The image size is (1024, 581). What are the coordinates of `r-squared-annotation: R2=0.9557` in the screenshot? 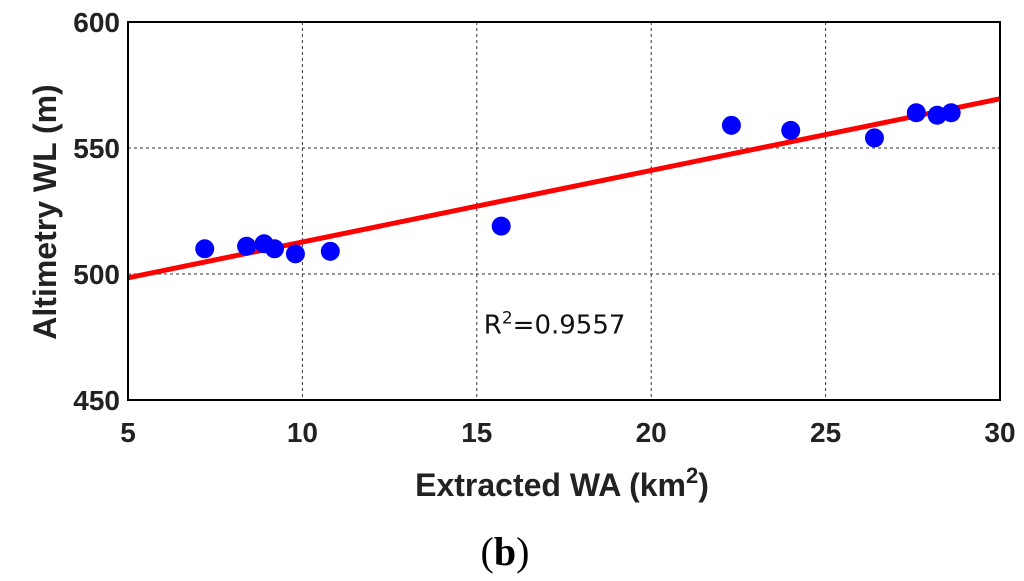 It's located at (555, 324).